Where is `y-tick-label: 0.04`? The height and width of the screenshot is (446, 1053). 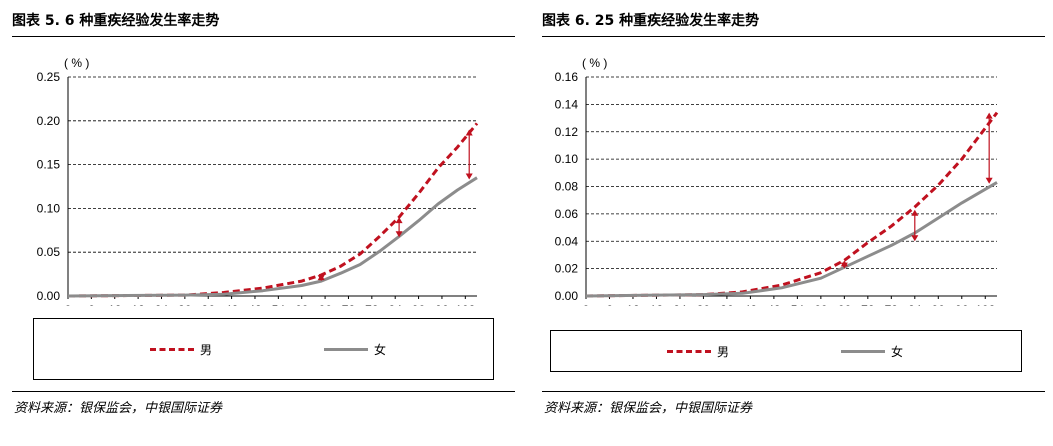 y-tick-label: 0.04 is located at coordinates (567, 241).